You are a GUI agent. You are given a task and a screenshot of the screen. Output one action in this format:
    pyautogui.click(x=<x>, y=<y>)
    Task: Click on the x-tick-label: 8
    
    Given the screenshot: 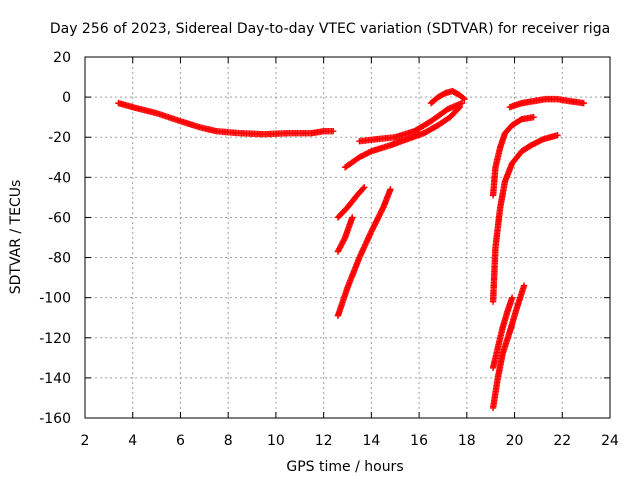 What is the action you would take?
    pyautogui.click(x=228, y=441)
    